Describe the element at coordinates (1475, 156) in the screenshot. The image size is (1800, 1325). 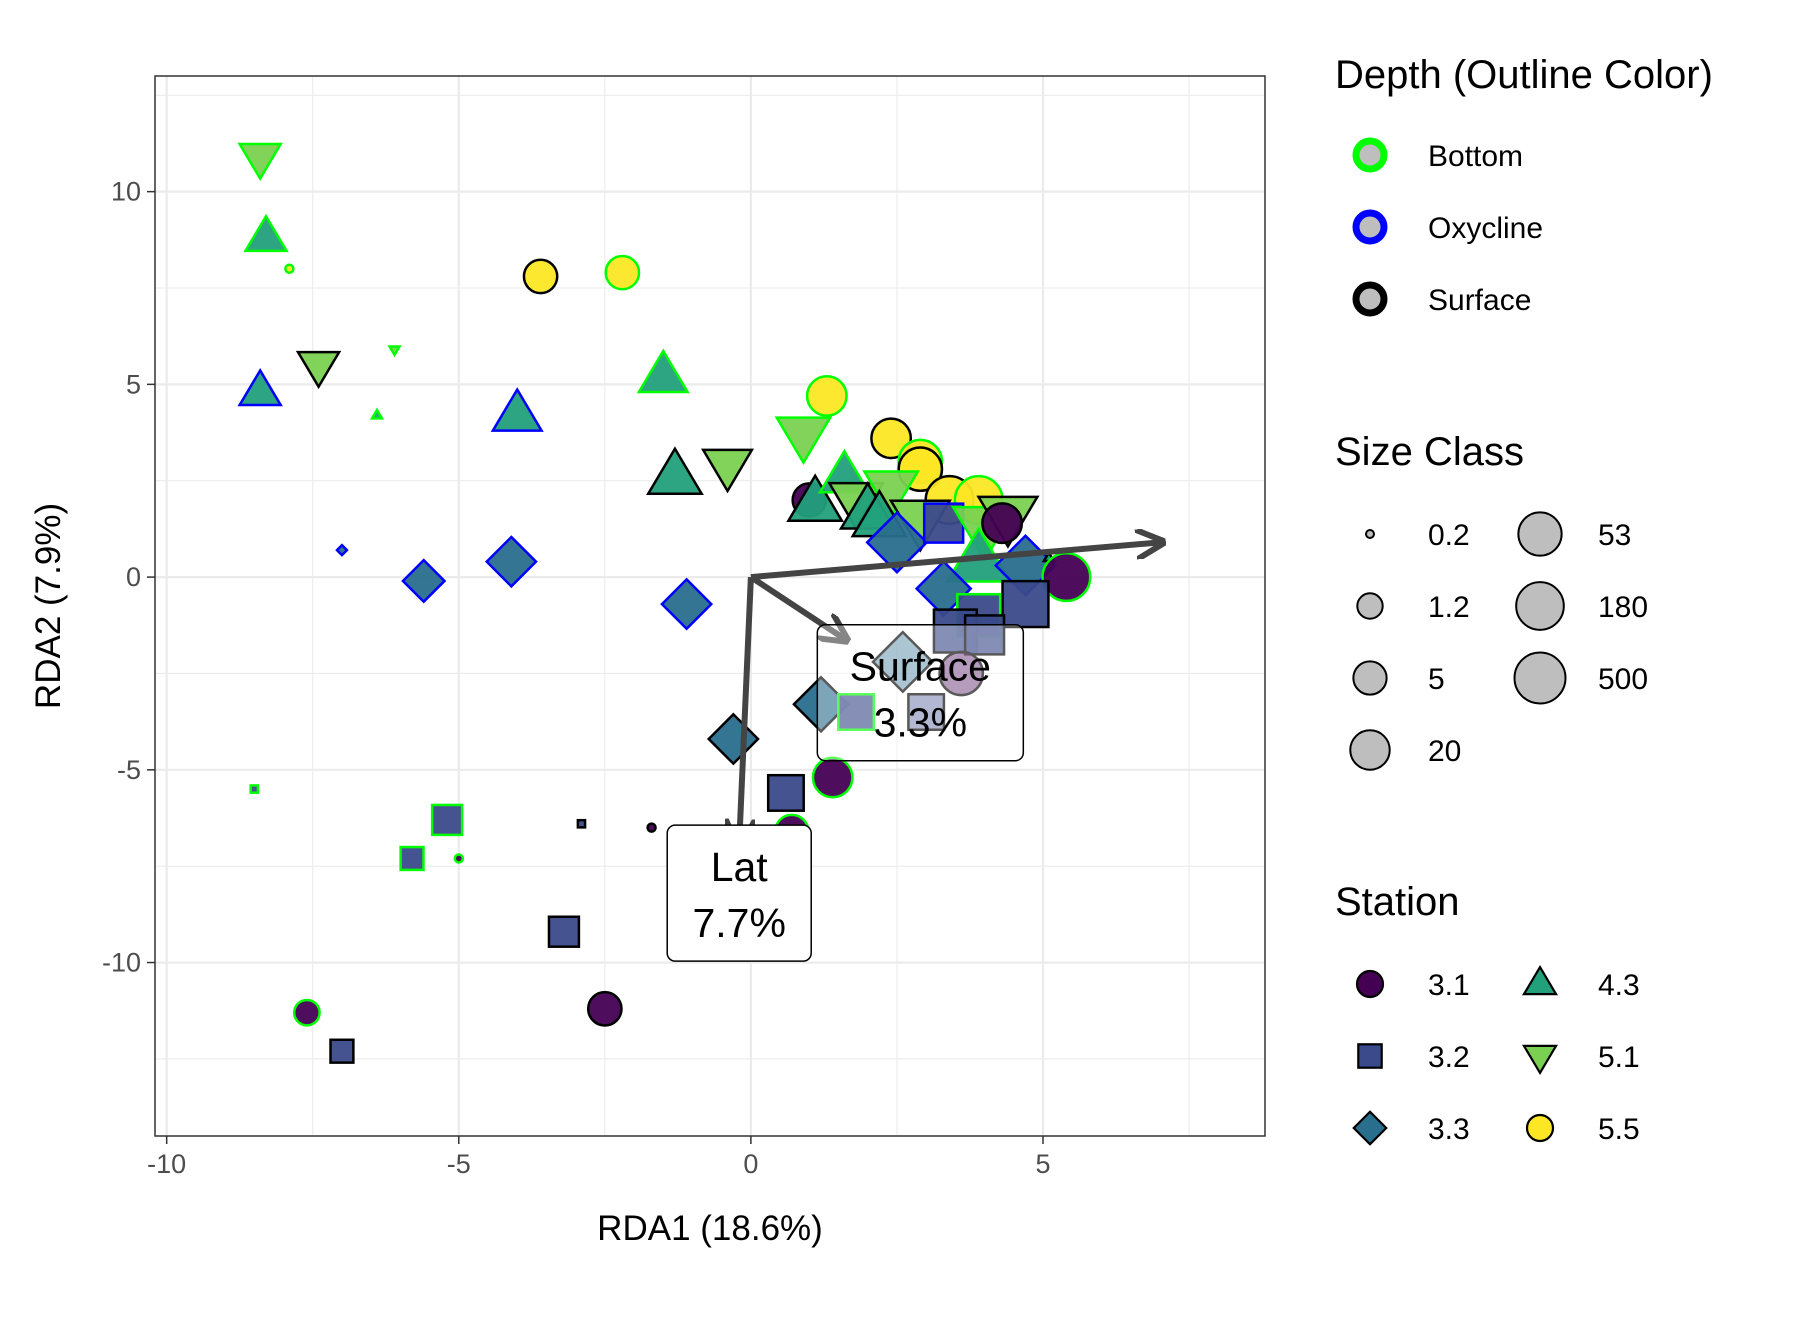
I see `depth-legend-label: Bottom` at that location.